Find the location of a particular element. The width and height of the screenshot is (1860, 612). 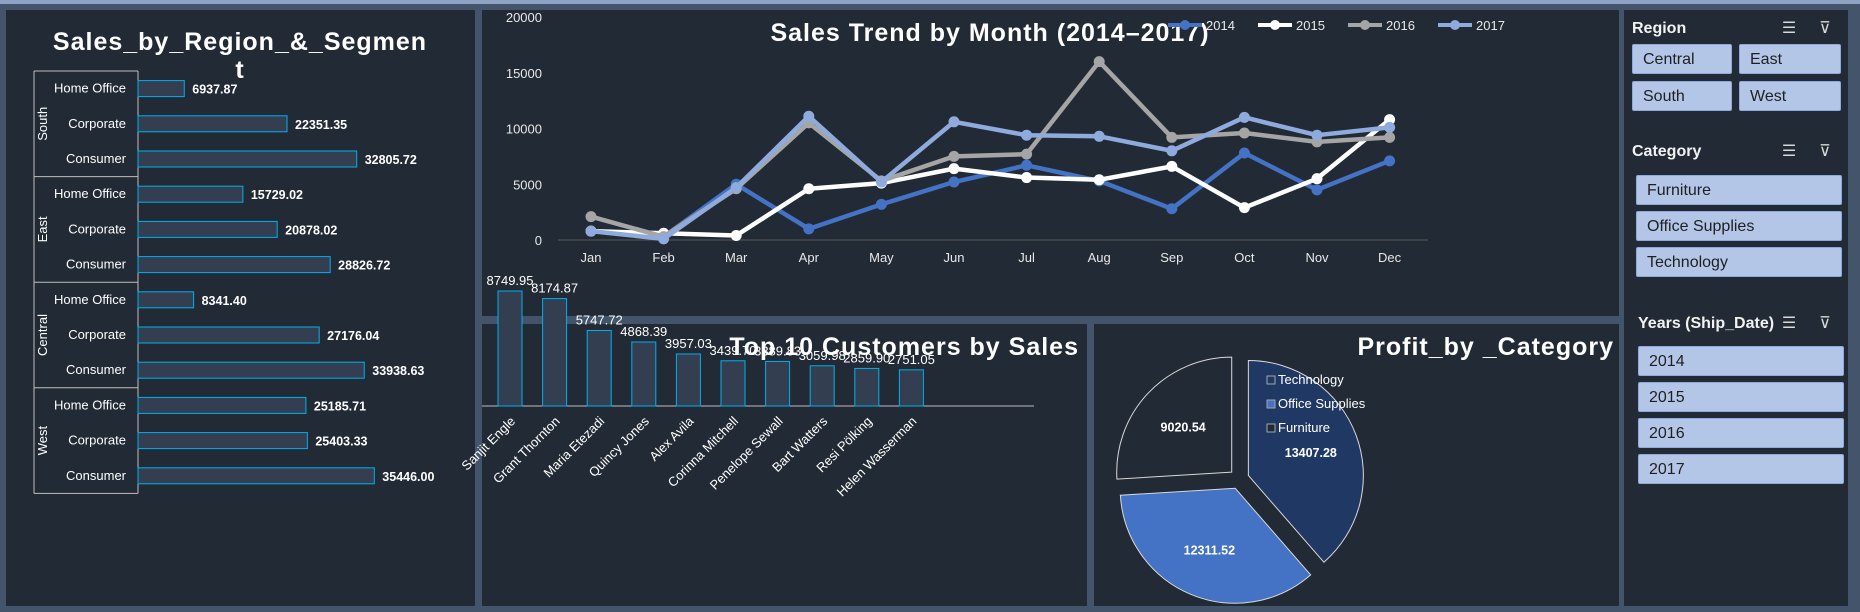

region-bar-value: 8341.40 is located at coordinates (224, 301).